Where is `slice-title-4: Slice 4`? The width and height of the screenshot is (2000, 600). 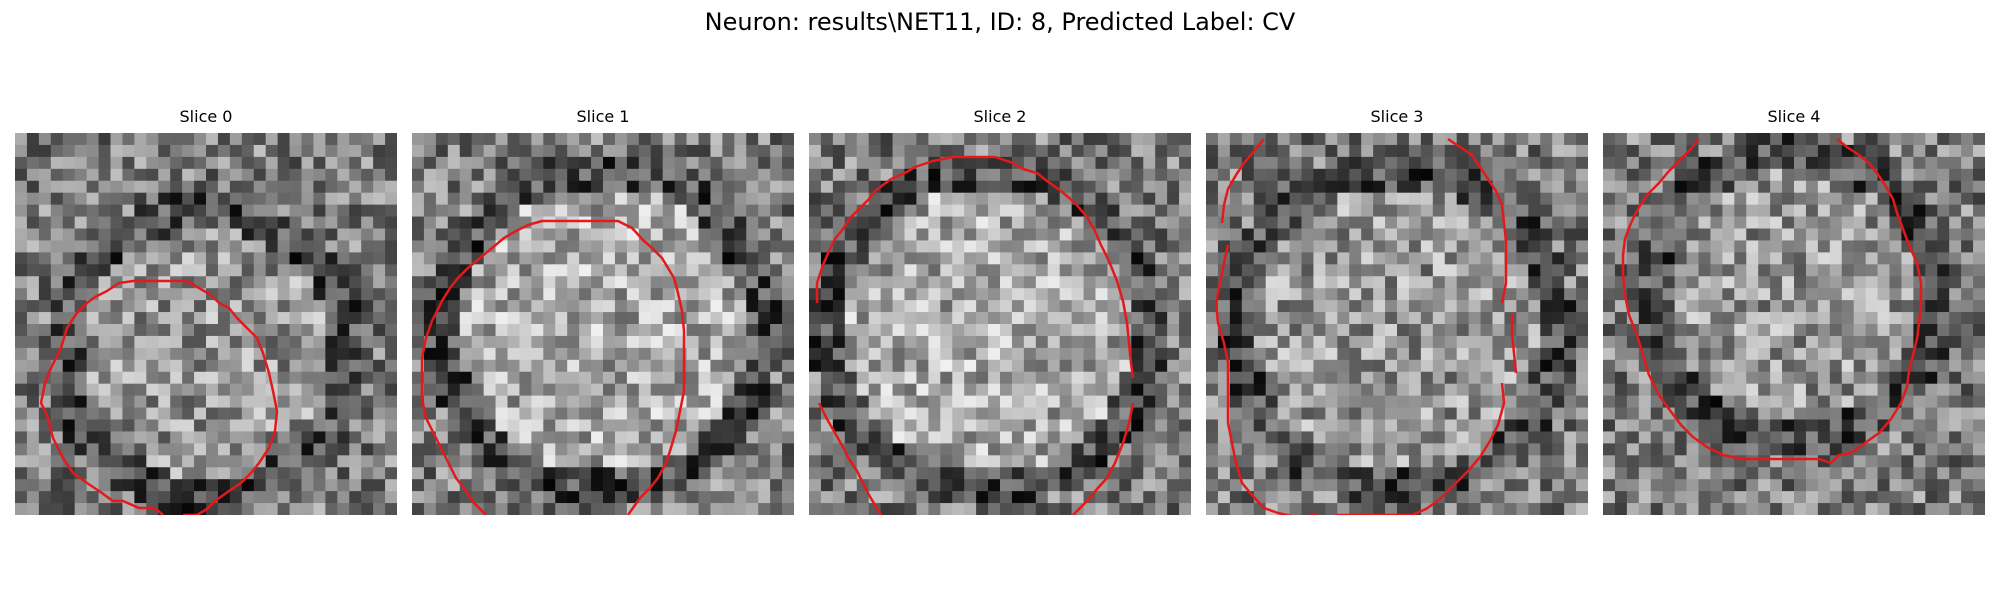 slice-title-4: Slice 4 is located at coordinates (1794, 116).